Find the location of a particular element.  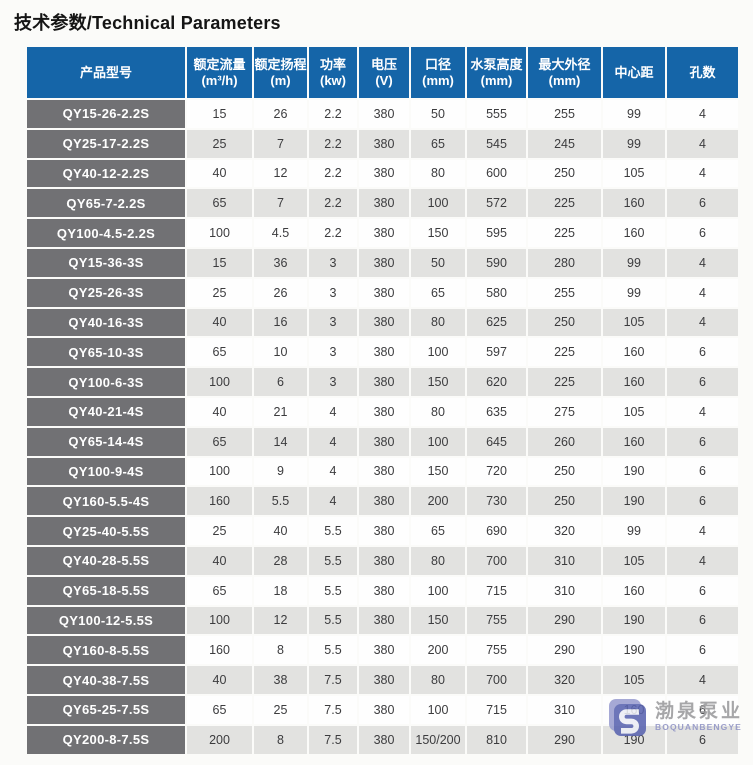

table-row: QY25-40-5.5S 25 40 5.5 380 65 690 320 99 4 is located at coordinates (382, 531).